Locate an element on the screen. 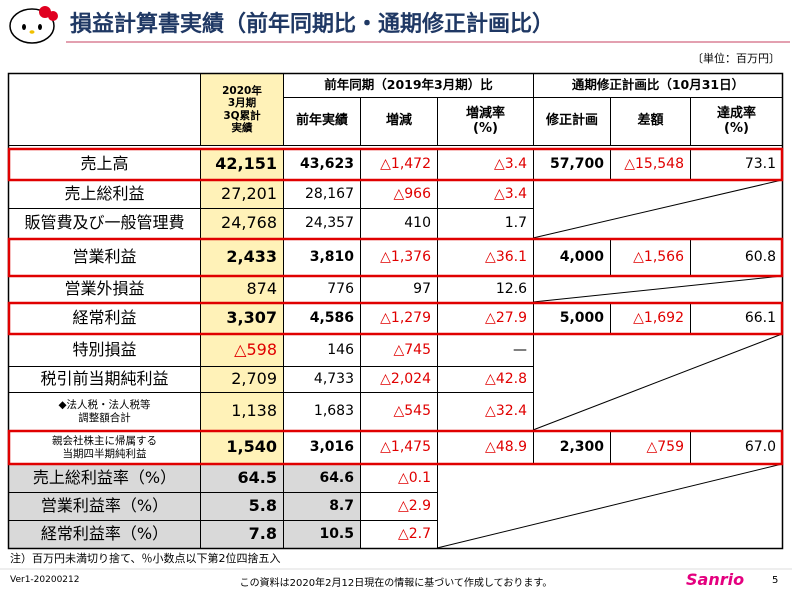 Image resolution: width=792 pixels, height=592 pixels. table-cell: 1,683 is located at coordinates (322, 411).